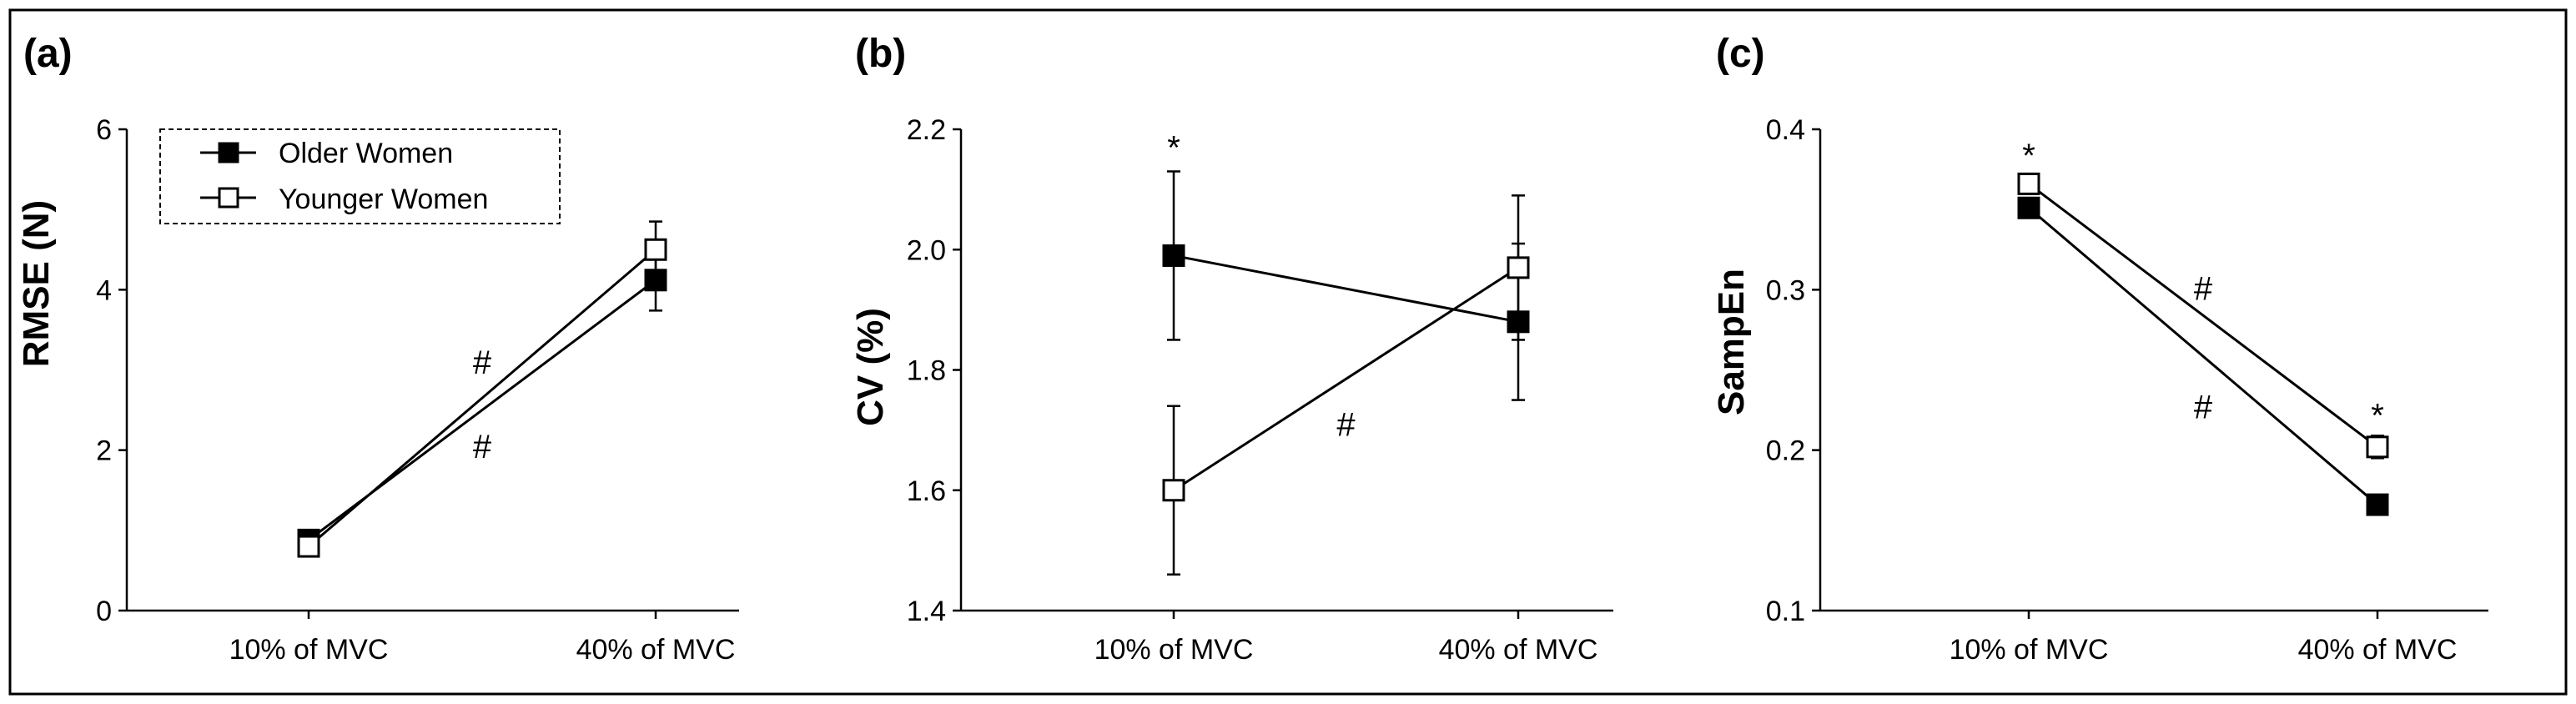 This screenshot has height=704, width=2576. I want to click on panel-a-ytick-label: 2, so click(104, 451).